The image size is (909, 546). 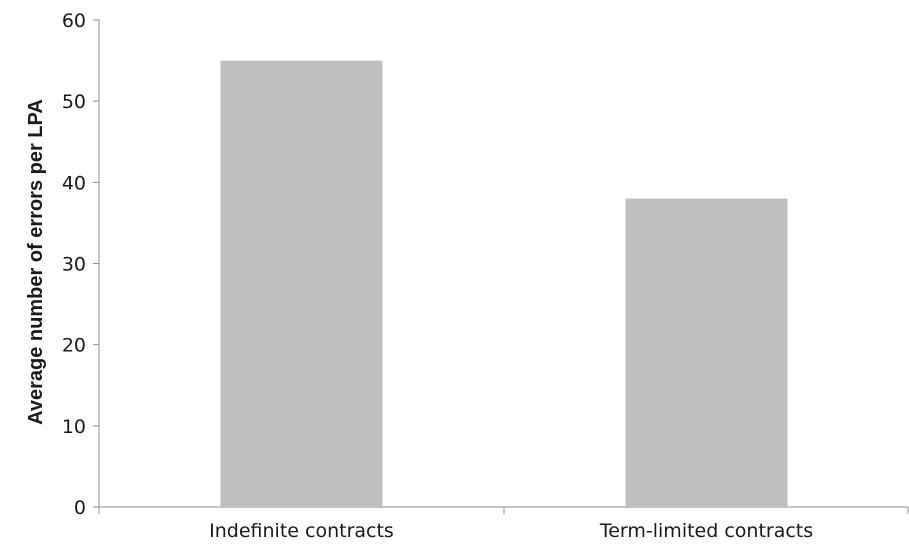 What do you see at coordinates (74, 427) in the screenshot?
I see `y-tick-label: 10` at bounding box center [74, 427].